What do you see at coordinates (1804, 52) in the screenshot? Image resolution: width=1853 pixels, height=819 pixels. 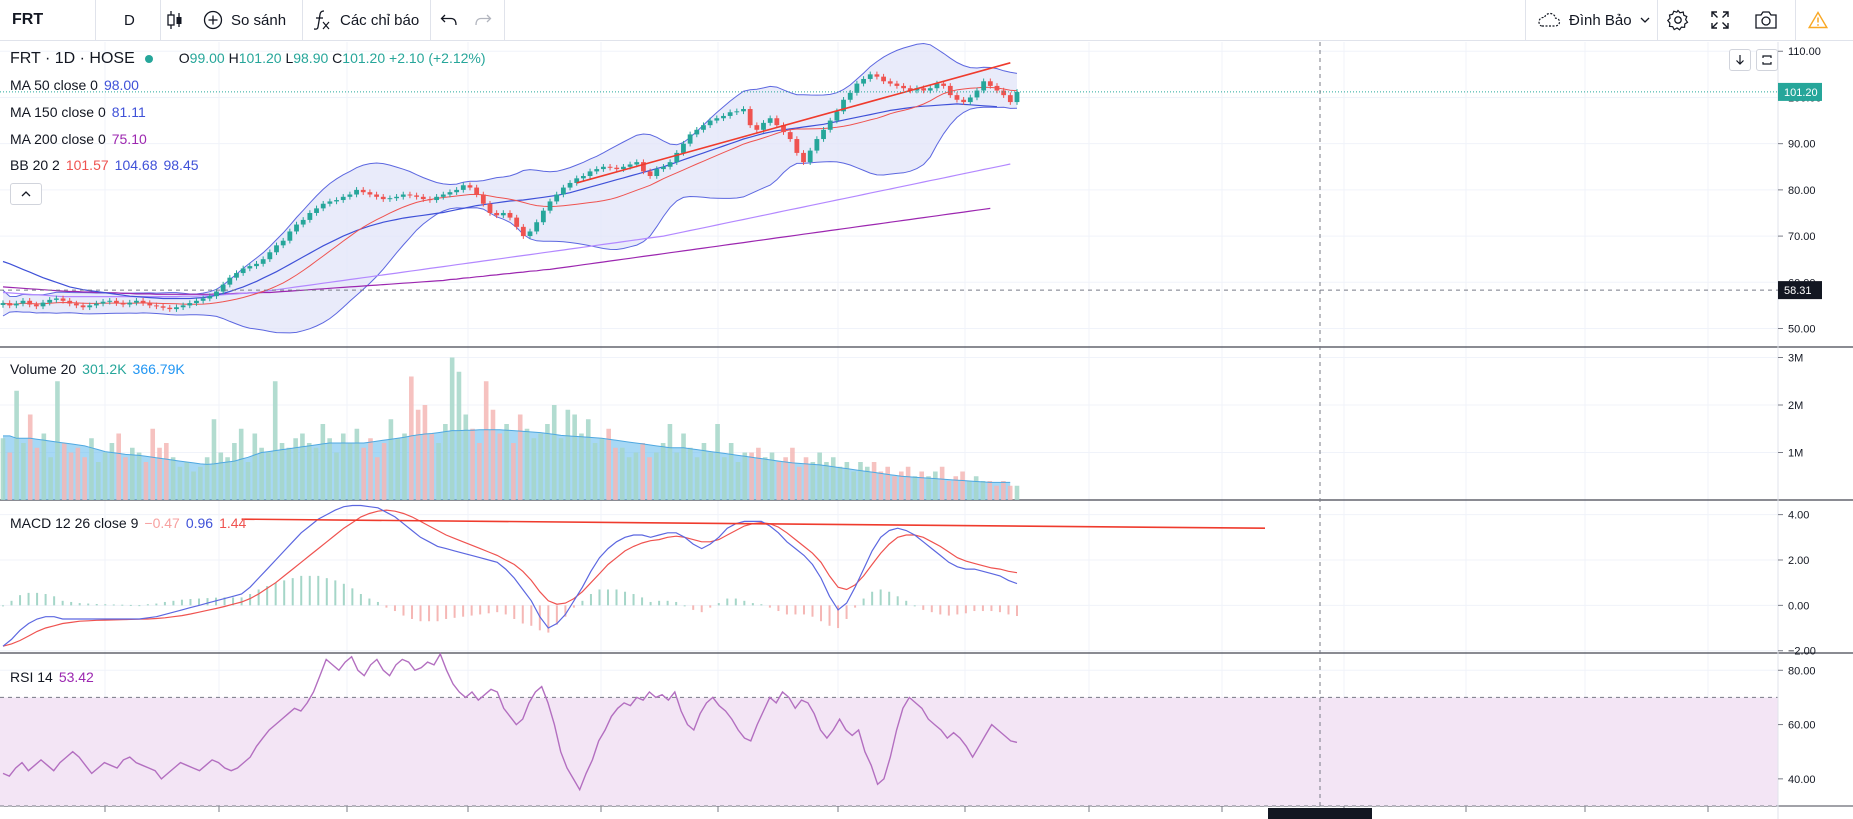 I see `price-tick-label: 110.00` at bounding box center [1804, 52].